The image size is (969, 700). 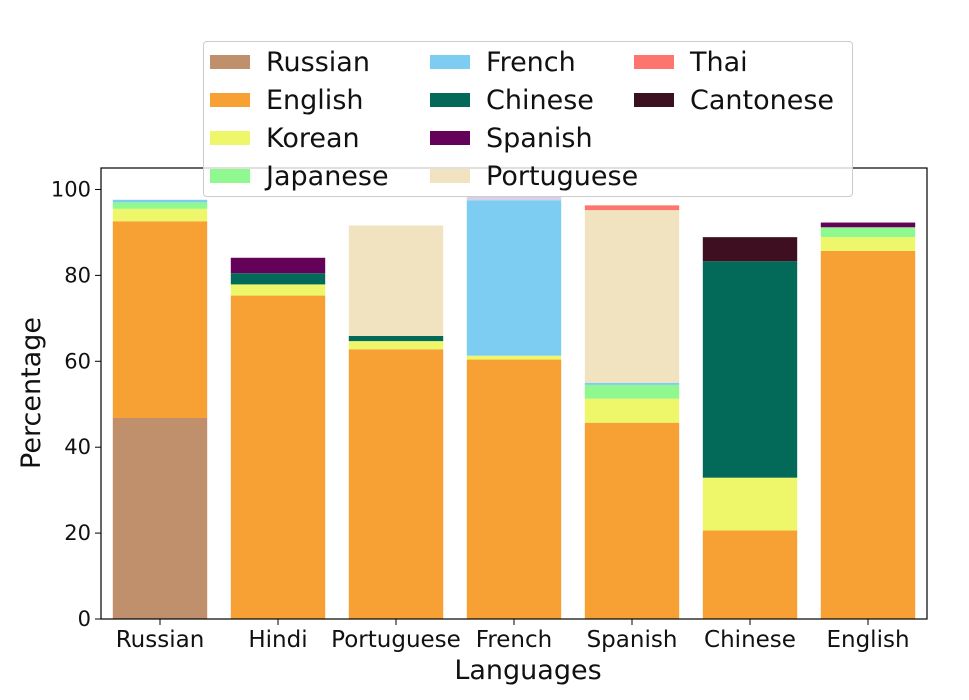 I want to click on x-tick-label: Portuguese, so click(x=396, y=640).